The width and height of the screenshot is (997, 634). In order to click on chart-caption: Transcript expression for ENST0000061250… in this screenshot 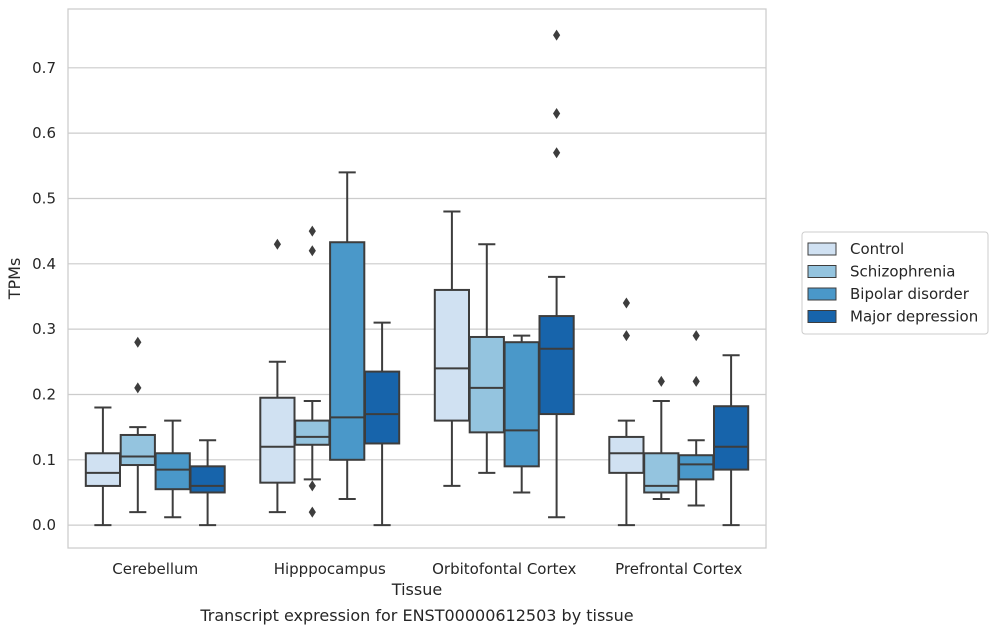, I will do `click(416, 615)`.